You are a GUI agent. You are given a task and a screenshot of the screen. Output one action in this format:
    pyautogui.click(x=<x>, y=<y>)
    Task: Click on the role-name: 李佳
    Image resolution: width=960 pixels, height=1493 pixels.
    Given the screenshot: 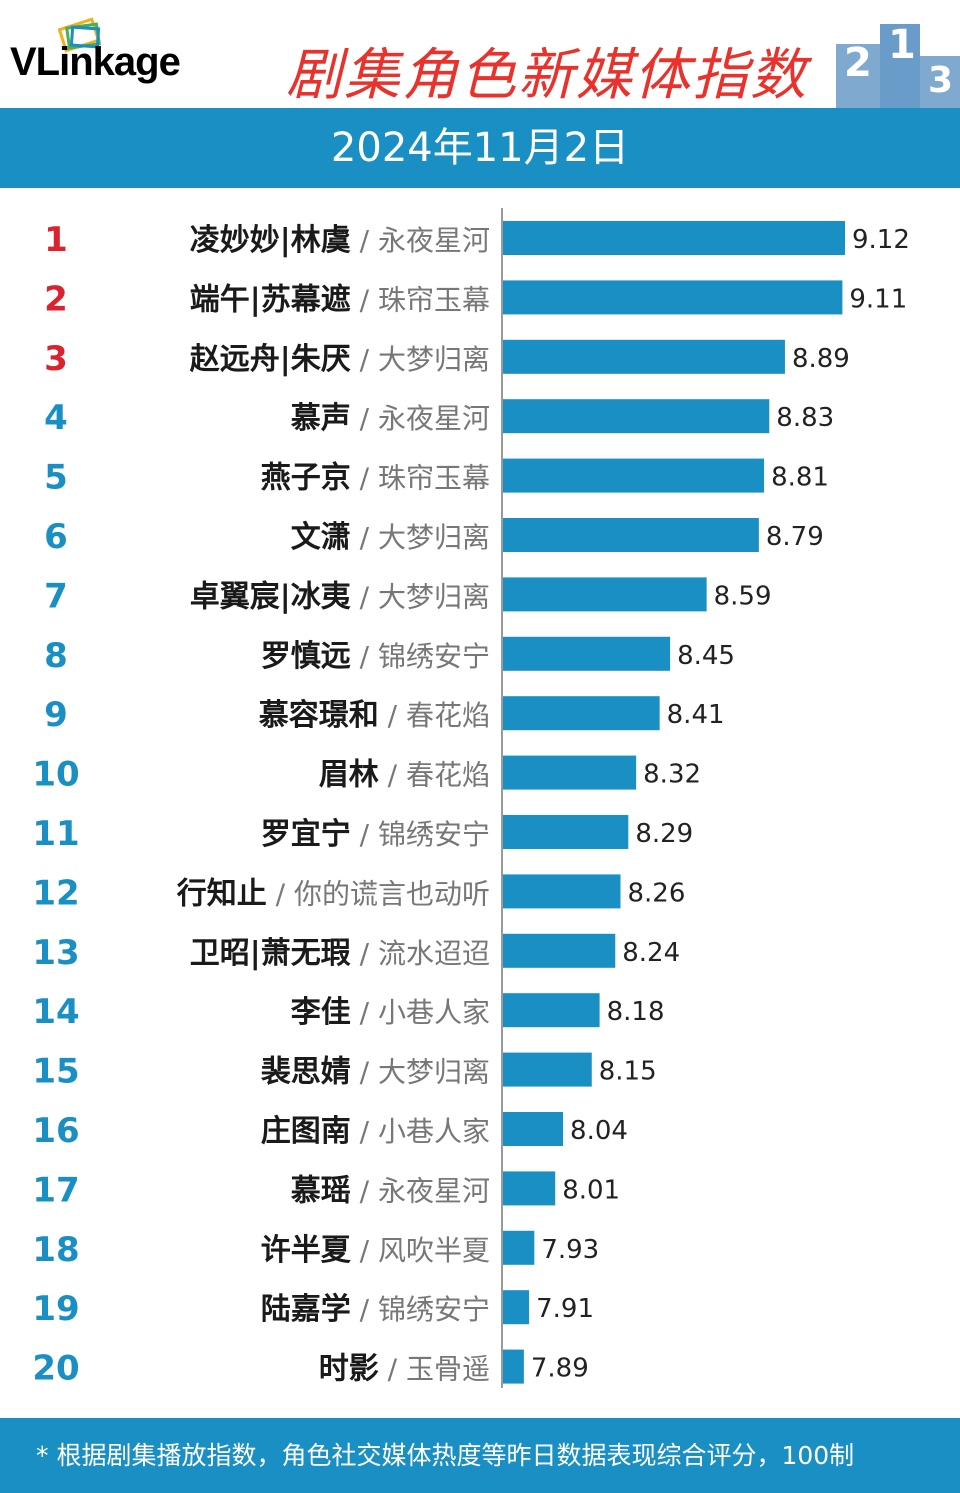 What is the action you would take?
    pyautogui.click(x=321, y=1012)
    